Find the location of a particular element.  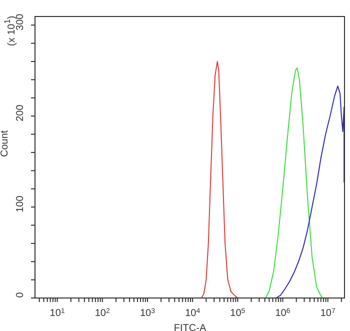

y-axis-title: Count is located at coordinates (5, 143).